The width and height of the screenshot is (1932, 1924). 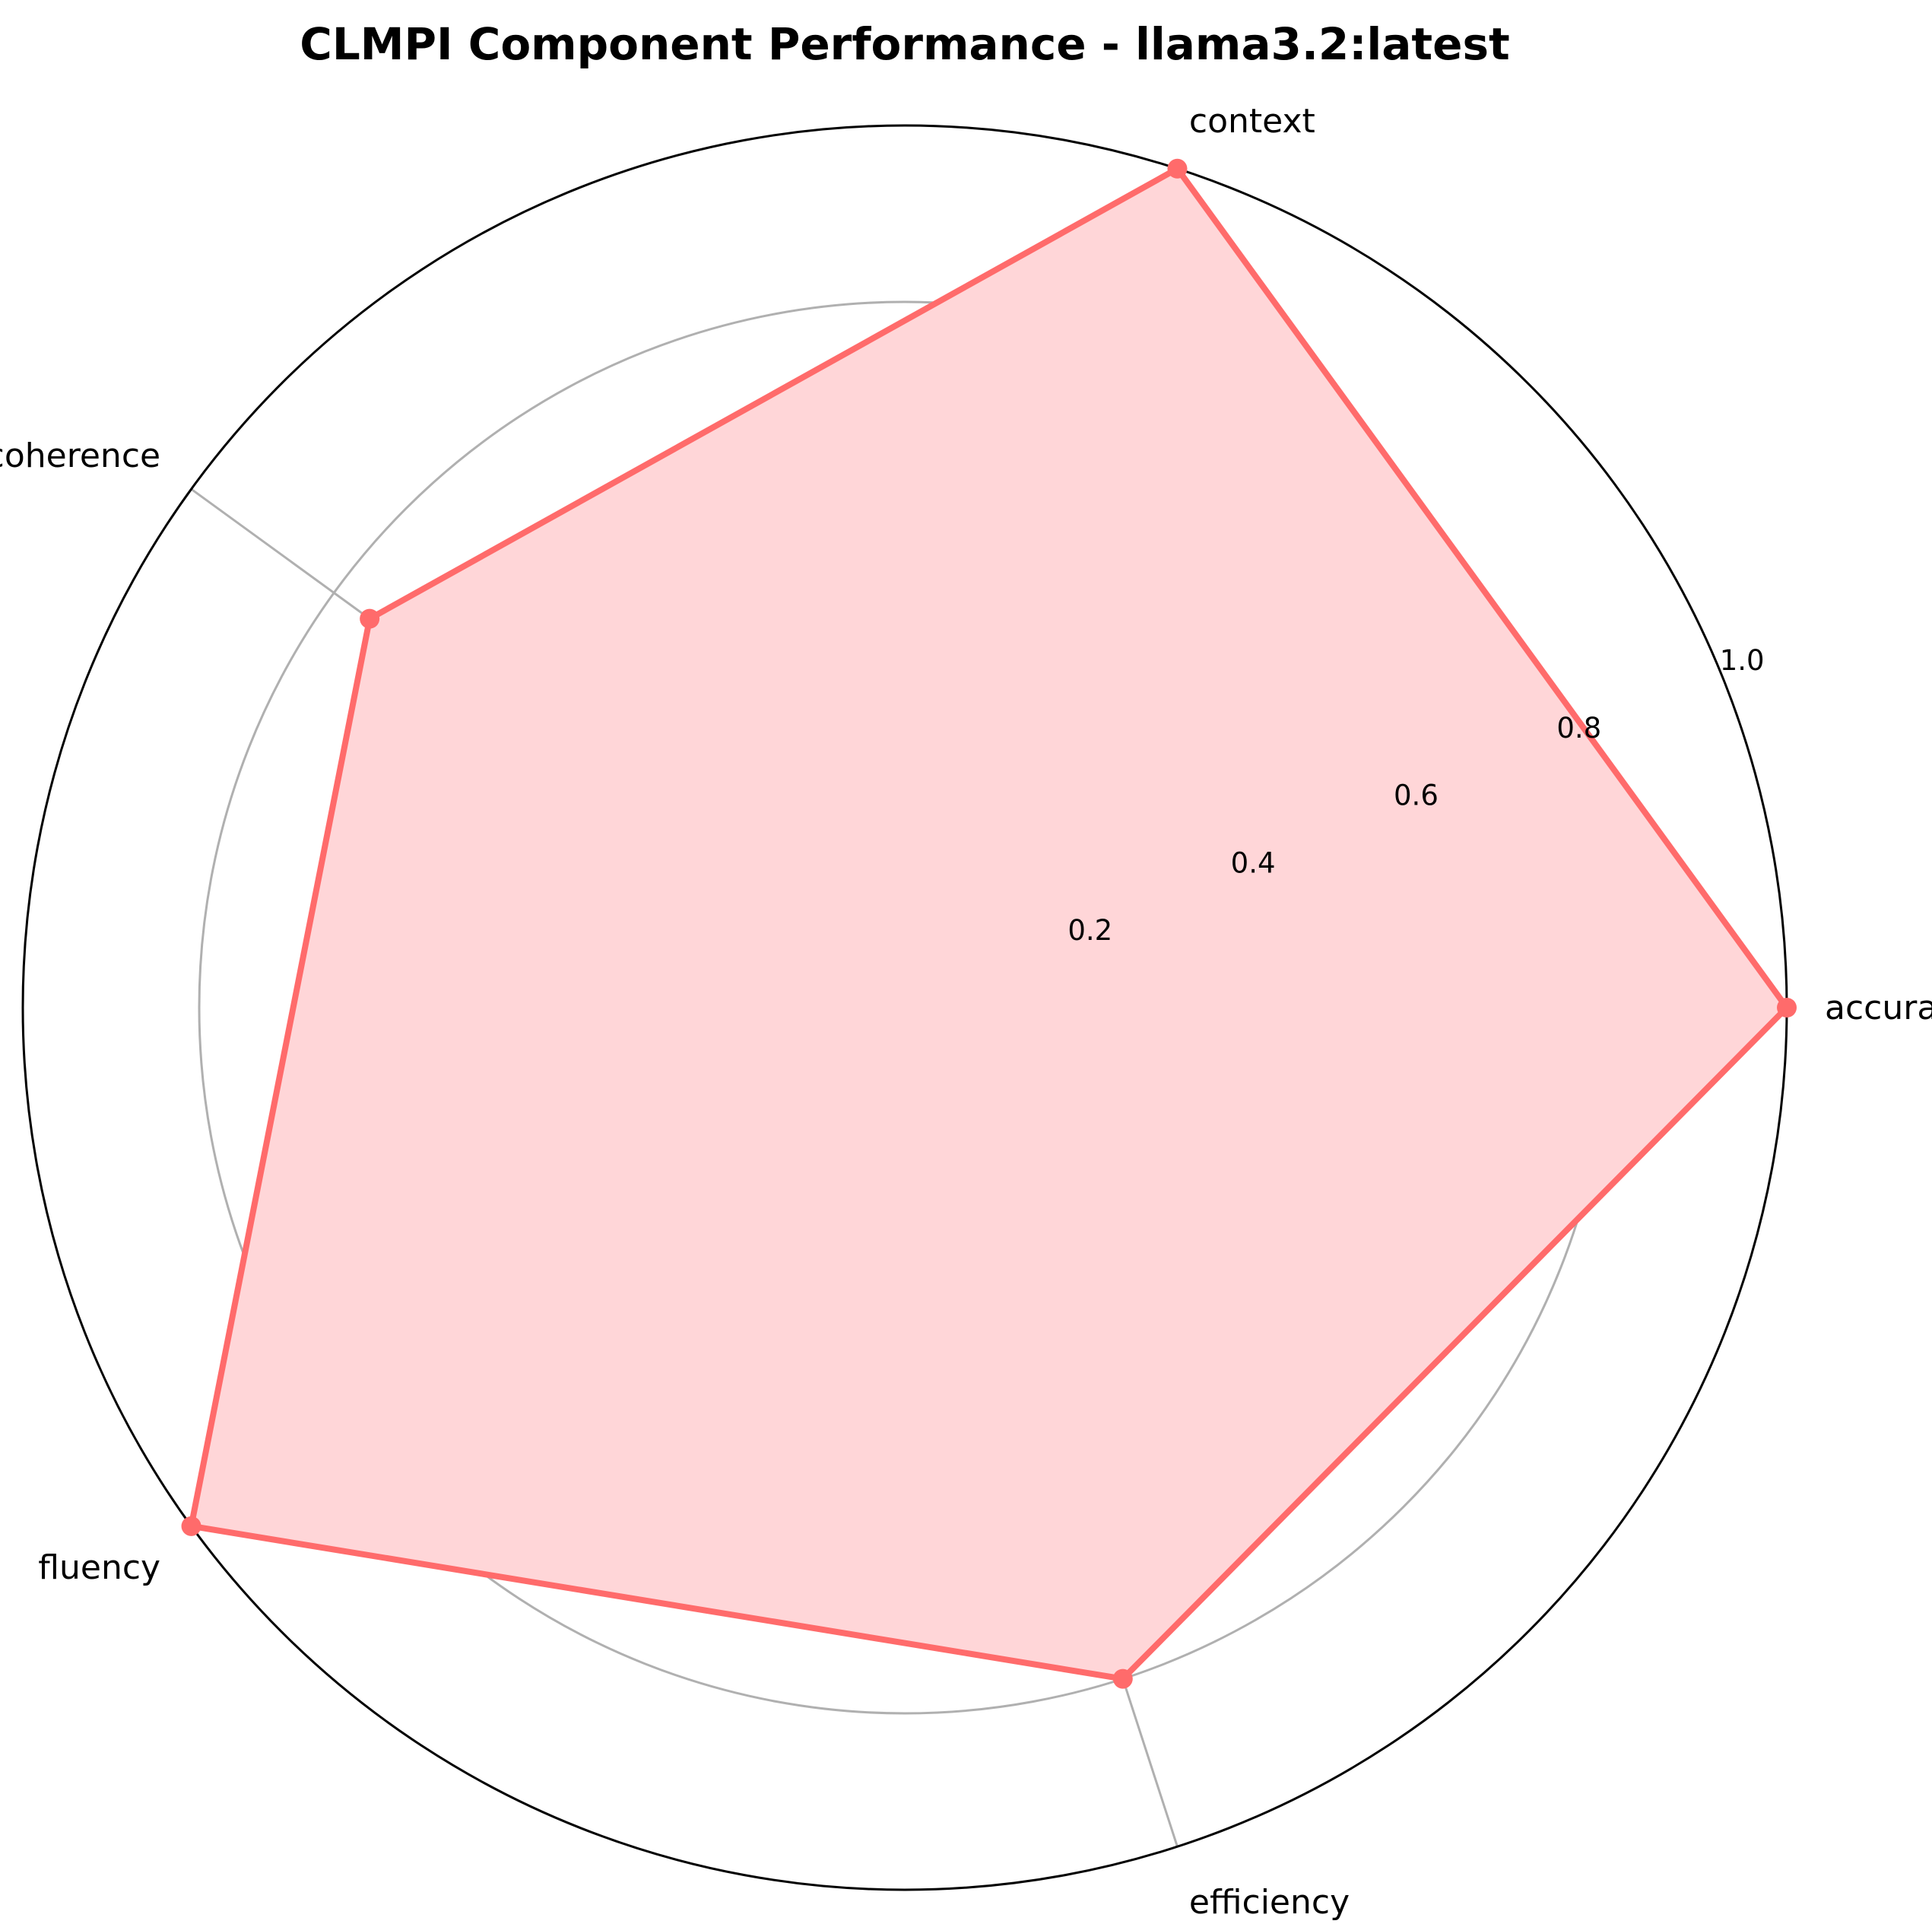 I want to click on r-tick-label-0.8: 0.8, so click(x=1578, y=729).